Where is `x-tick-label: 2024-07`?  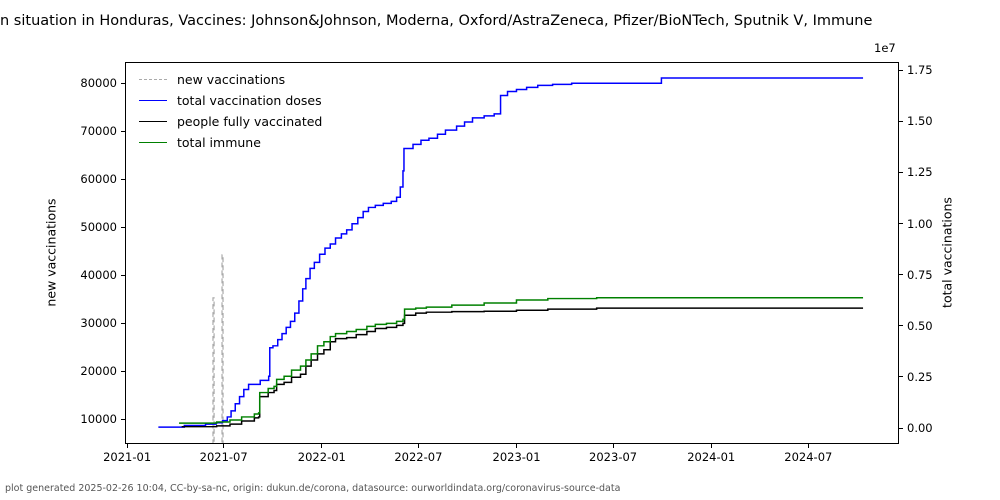
x-tick-label: 2024-07 is located at coordinates (808, 457).